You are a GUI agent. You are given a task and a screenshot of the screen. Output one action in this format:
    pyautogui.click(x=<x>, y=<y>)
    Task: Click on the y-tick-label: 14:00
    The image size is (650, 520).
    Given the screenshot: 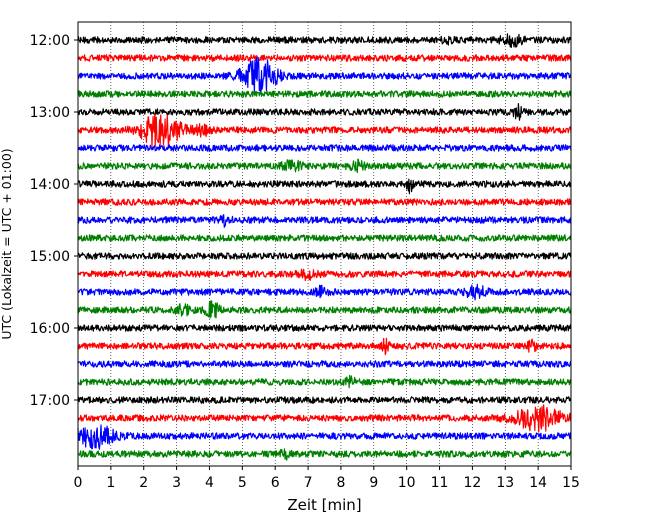 What is the action you would take?
    pyautogui.click(x=50, y=185)
    